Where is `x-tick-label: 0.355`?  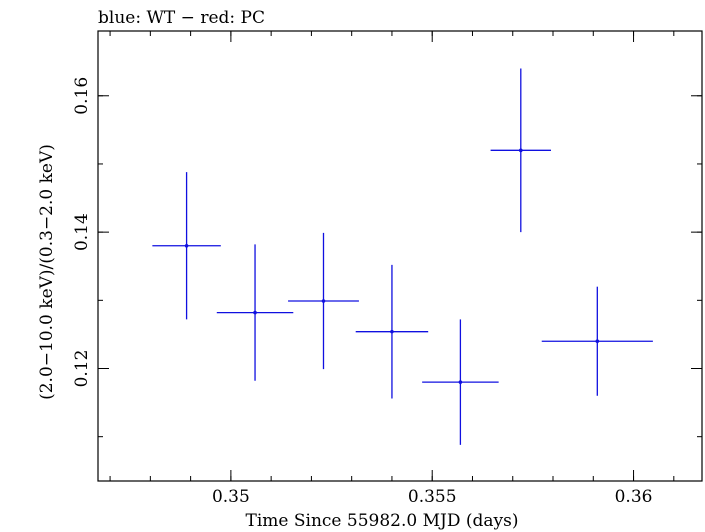 x-tick-label: 0.355 is located at coordinates (432, 497).